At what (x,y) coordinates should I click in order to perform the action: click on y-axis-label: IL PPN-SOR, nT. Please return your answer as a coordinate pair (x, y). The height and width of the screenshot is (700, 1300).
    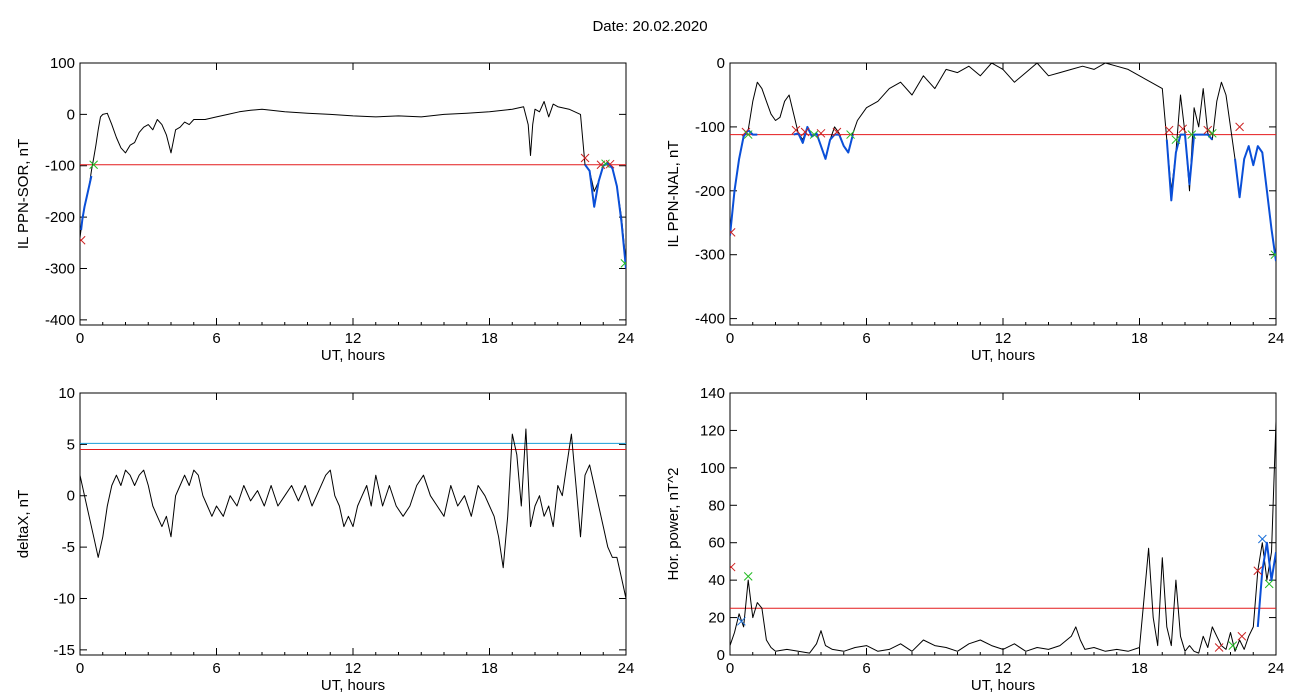
    Looking at the image, I should click on (23, 194).